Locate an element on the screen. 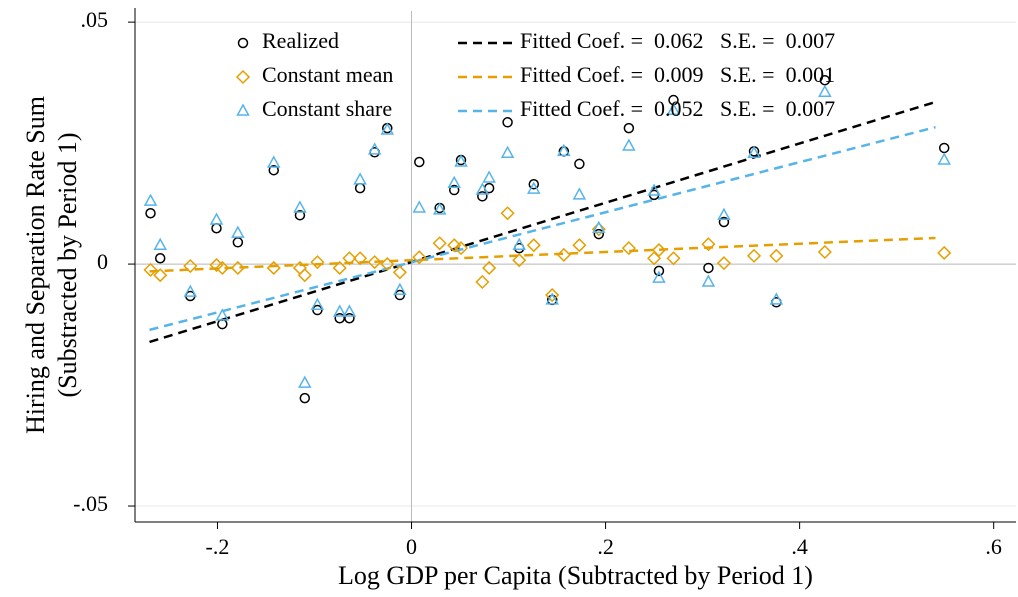  fit-line is located at coordinates (542, 254).